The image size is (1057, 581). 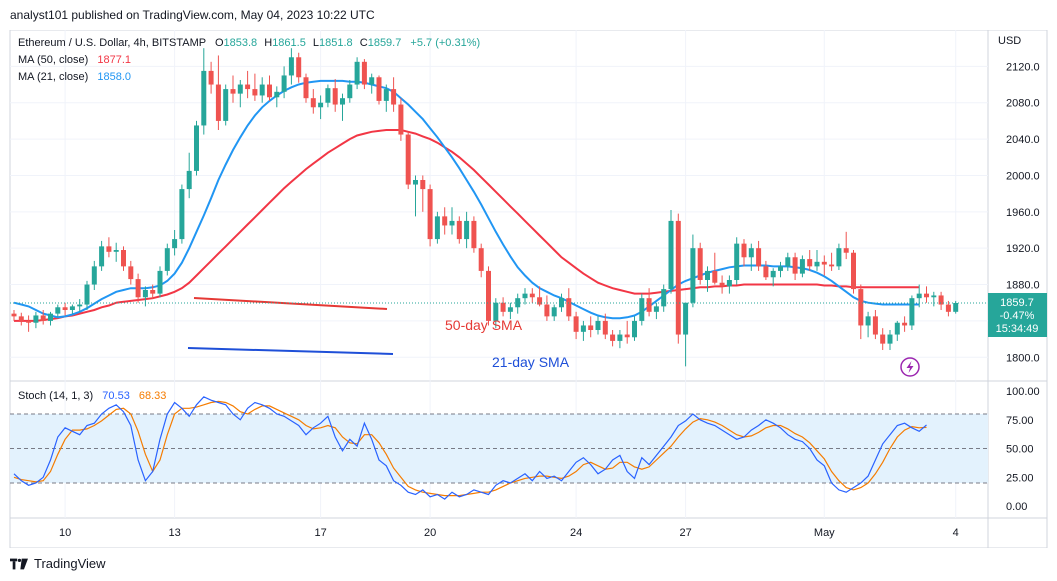 I want to click on price-tick-label: 2120.0, so click(x=1023, y=67).